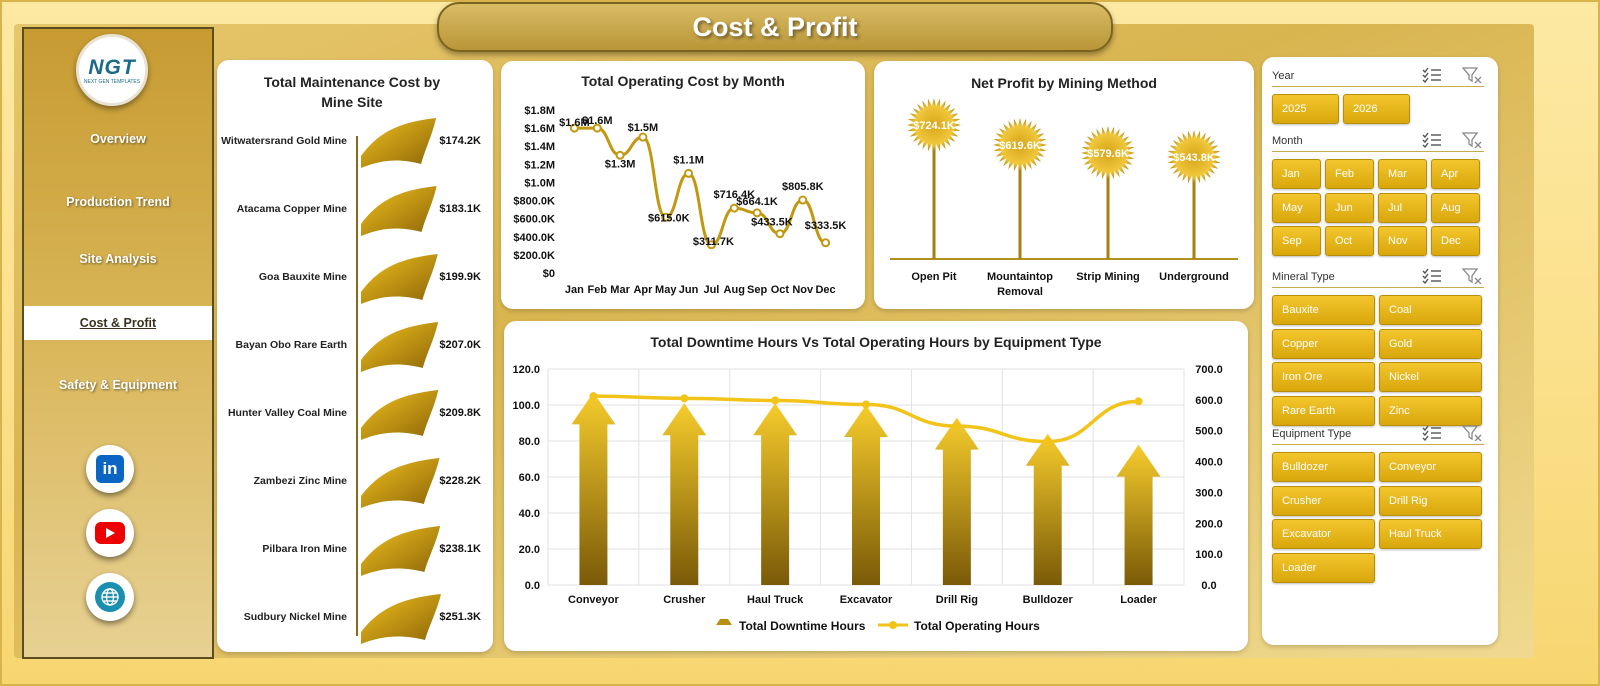 Image resolution: width=1600 pixels, height=686 pixels. I want to click on slicer-option: Nickel, so click(1430, 377).